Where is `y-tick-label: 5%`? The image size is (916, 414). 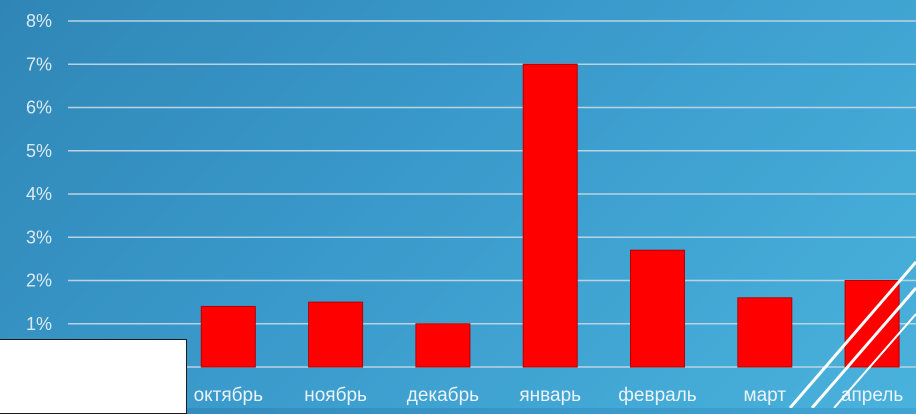
y-tick-label: 5% is located at coordinates (39, 151).